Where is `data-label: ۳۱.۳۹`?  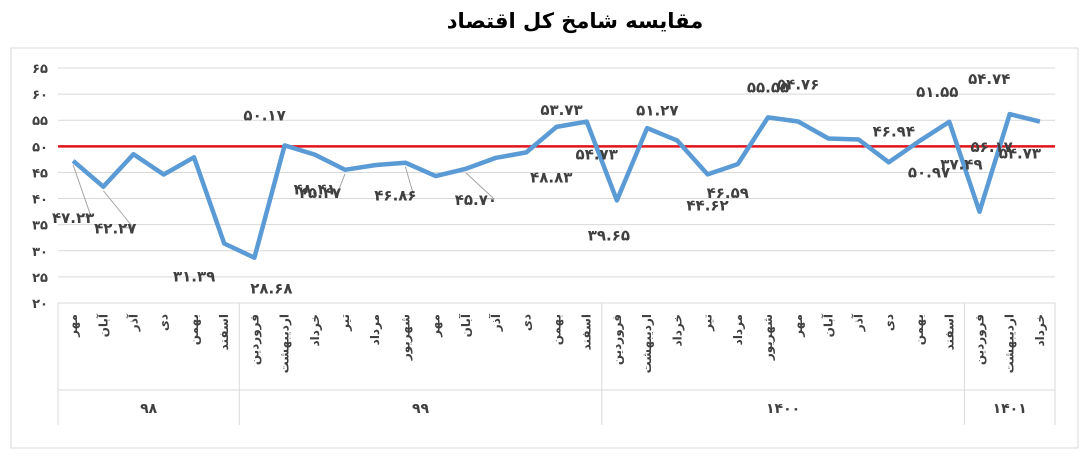 data-label: ۳۱.۳۹ is located at coordinates (194, 277).